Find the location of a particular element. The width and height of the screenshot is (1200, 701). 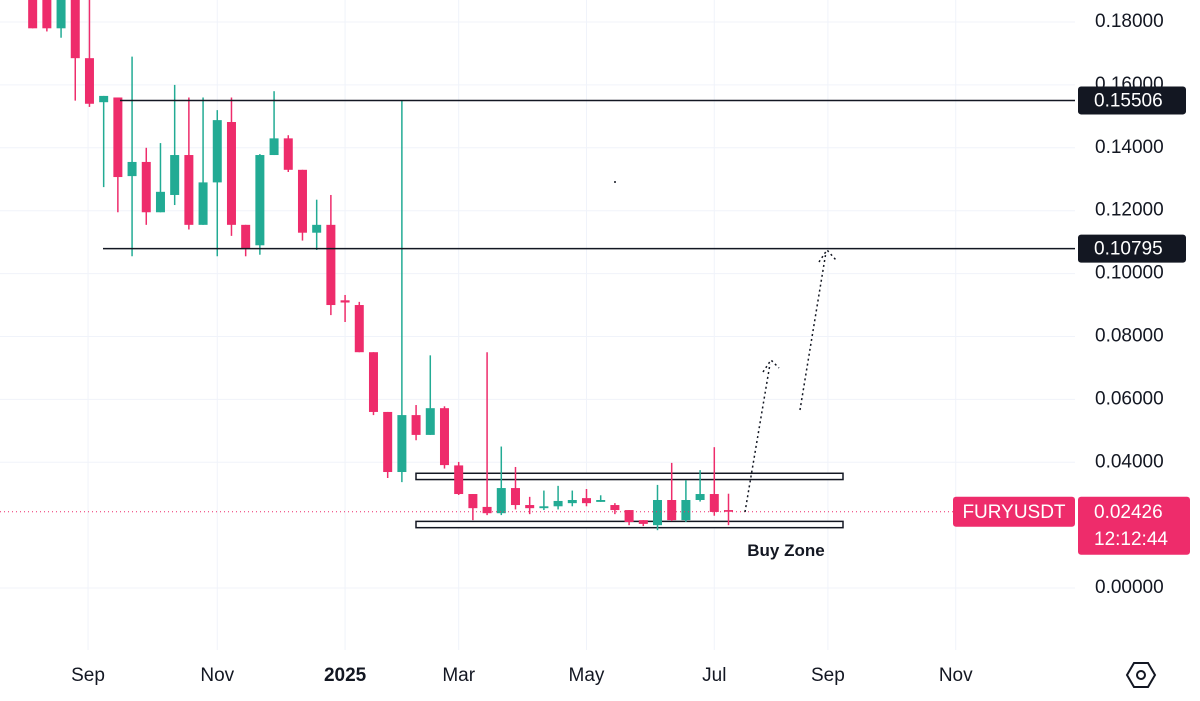

y-tick-label: 0.14000 is located at coordinates (1129, 147).